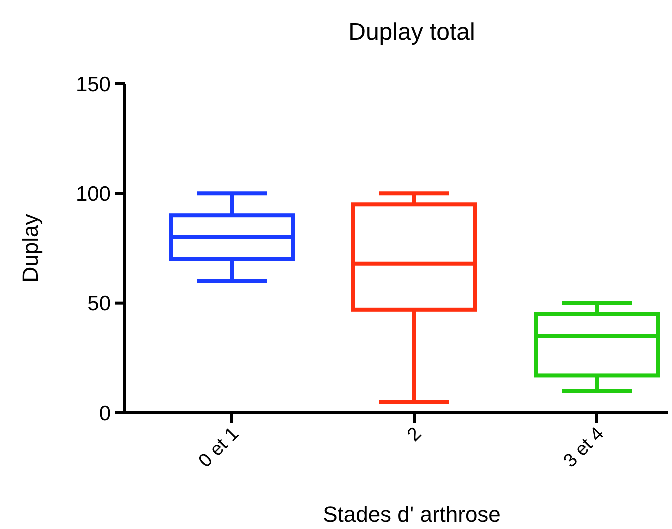  What do you see at coordinates (93, 194) in the screenshot?
I see `y-tick-label: 100` at bounding box center [93, 194].